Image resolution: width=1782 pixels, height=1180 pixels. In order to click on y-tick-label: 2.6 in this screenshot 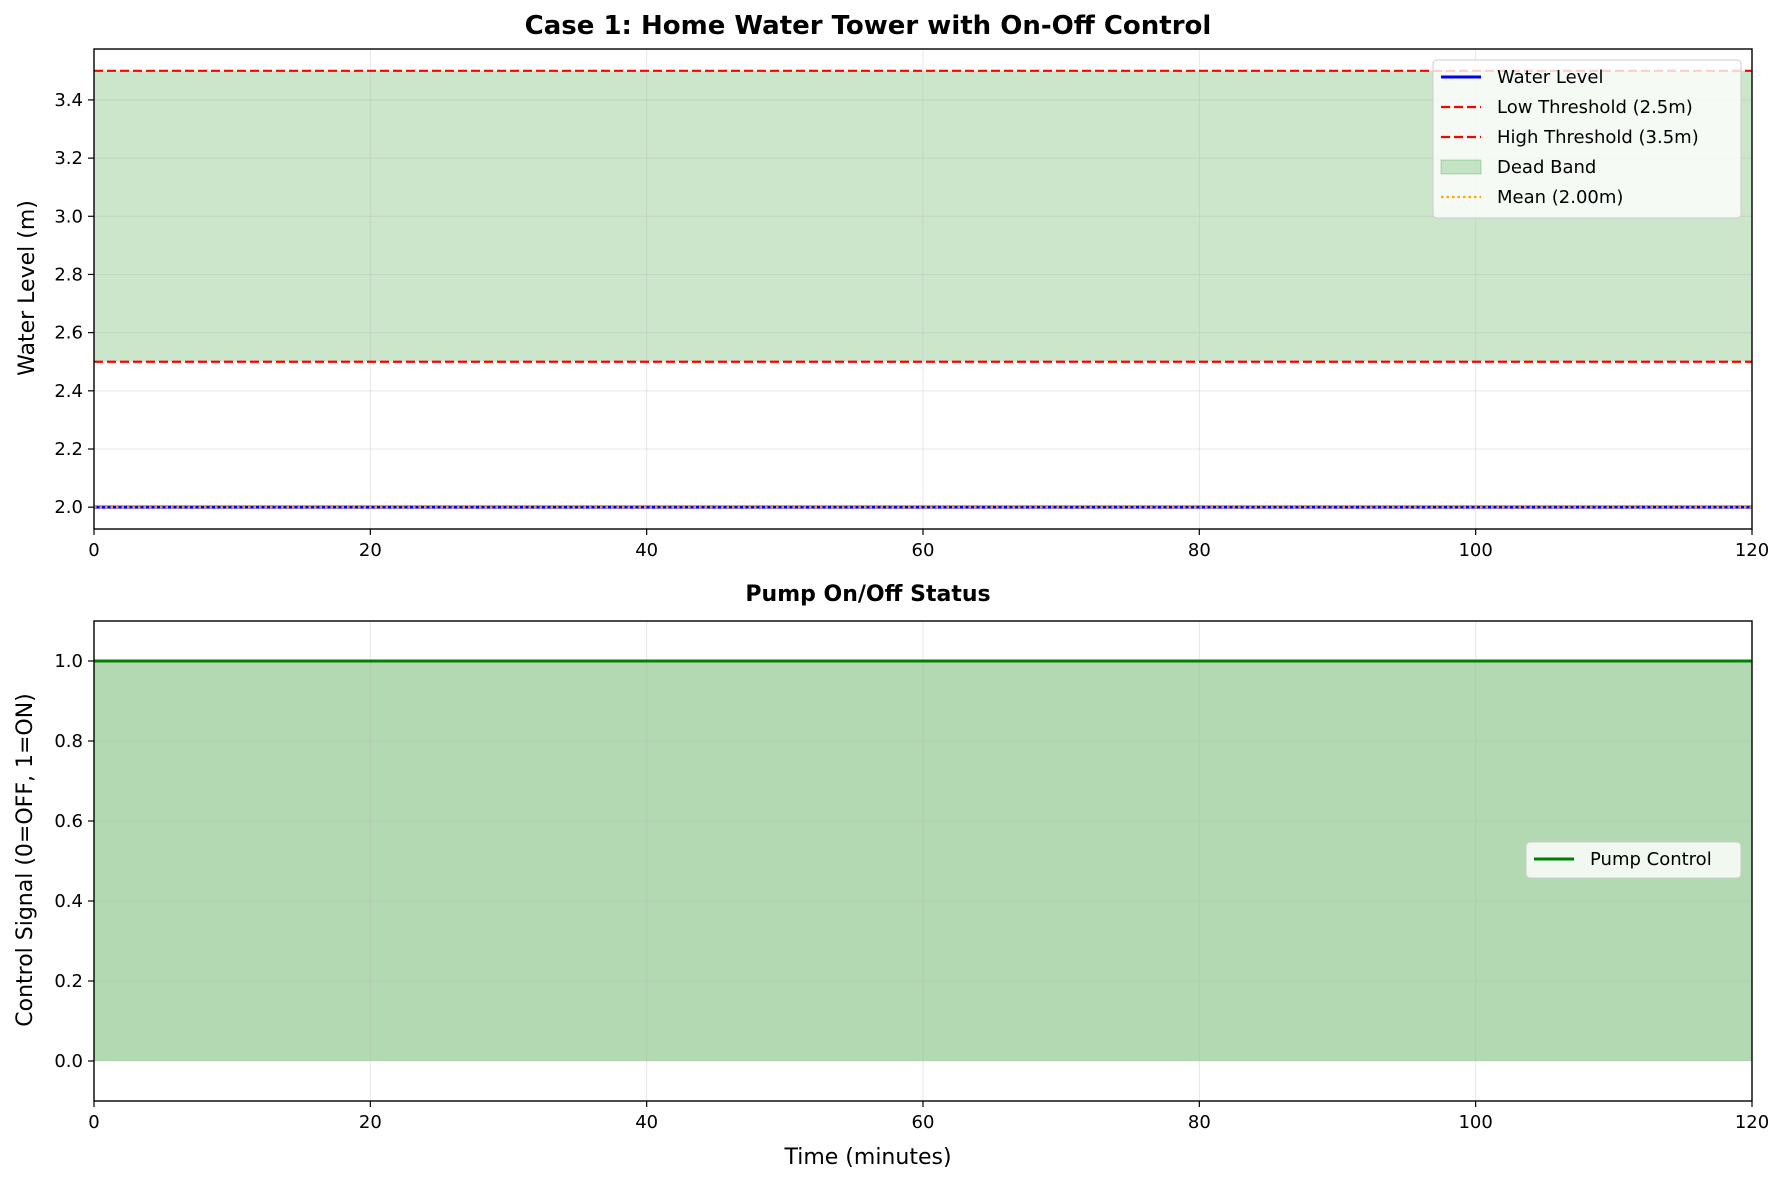, I will do `click(68, 333)`.